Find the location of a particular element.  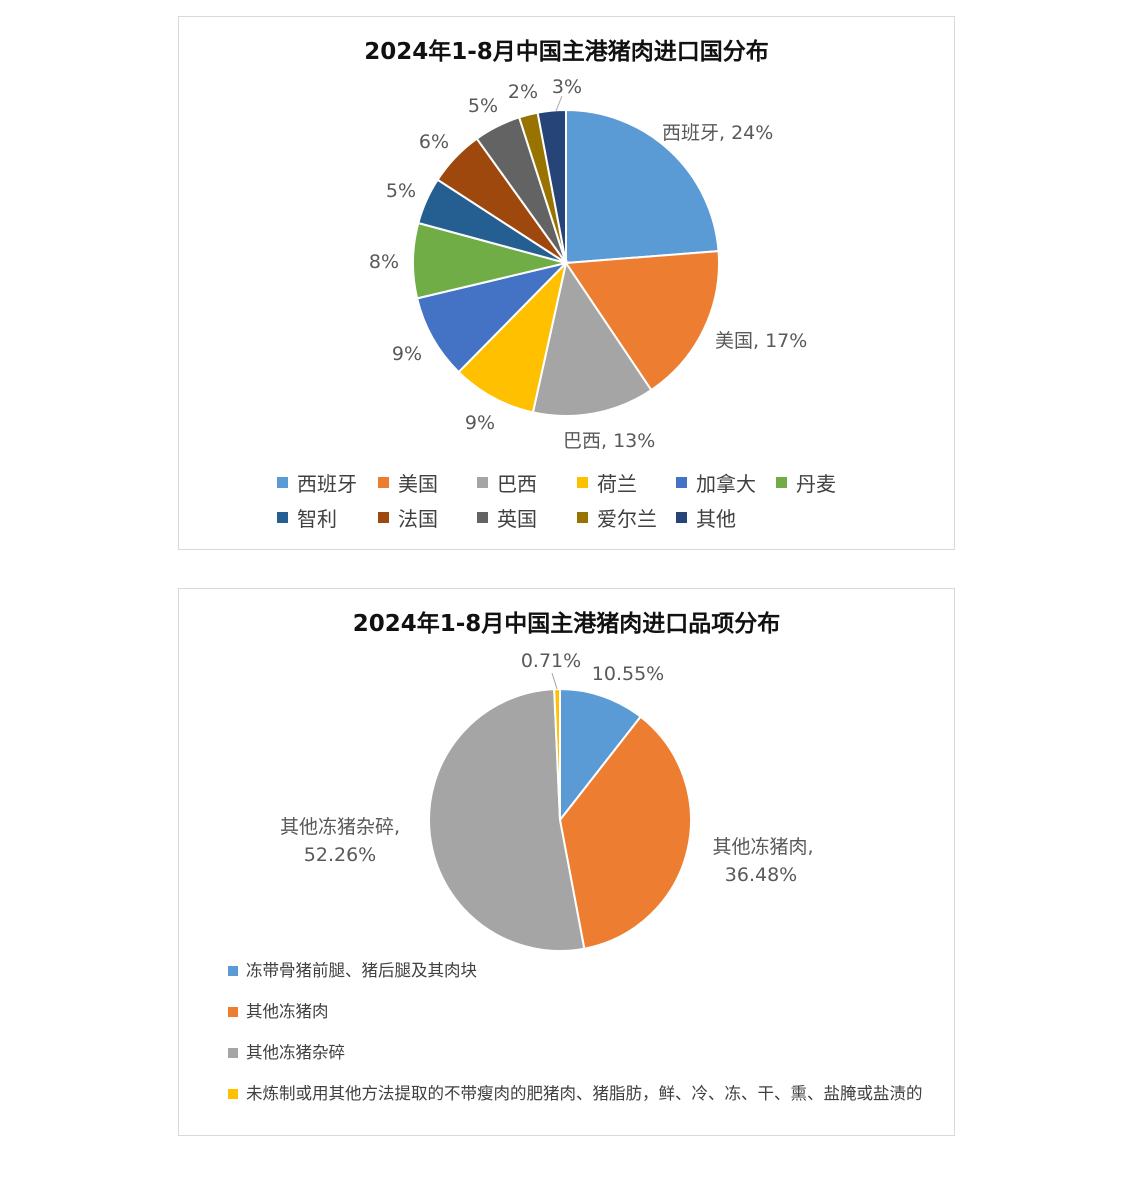

chart-1-legend-item-10: 其他 is located at coordinates (706, 517).